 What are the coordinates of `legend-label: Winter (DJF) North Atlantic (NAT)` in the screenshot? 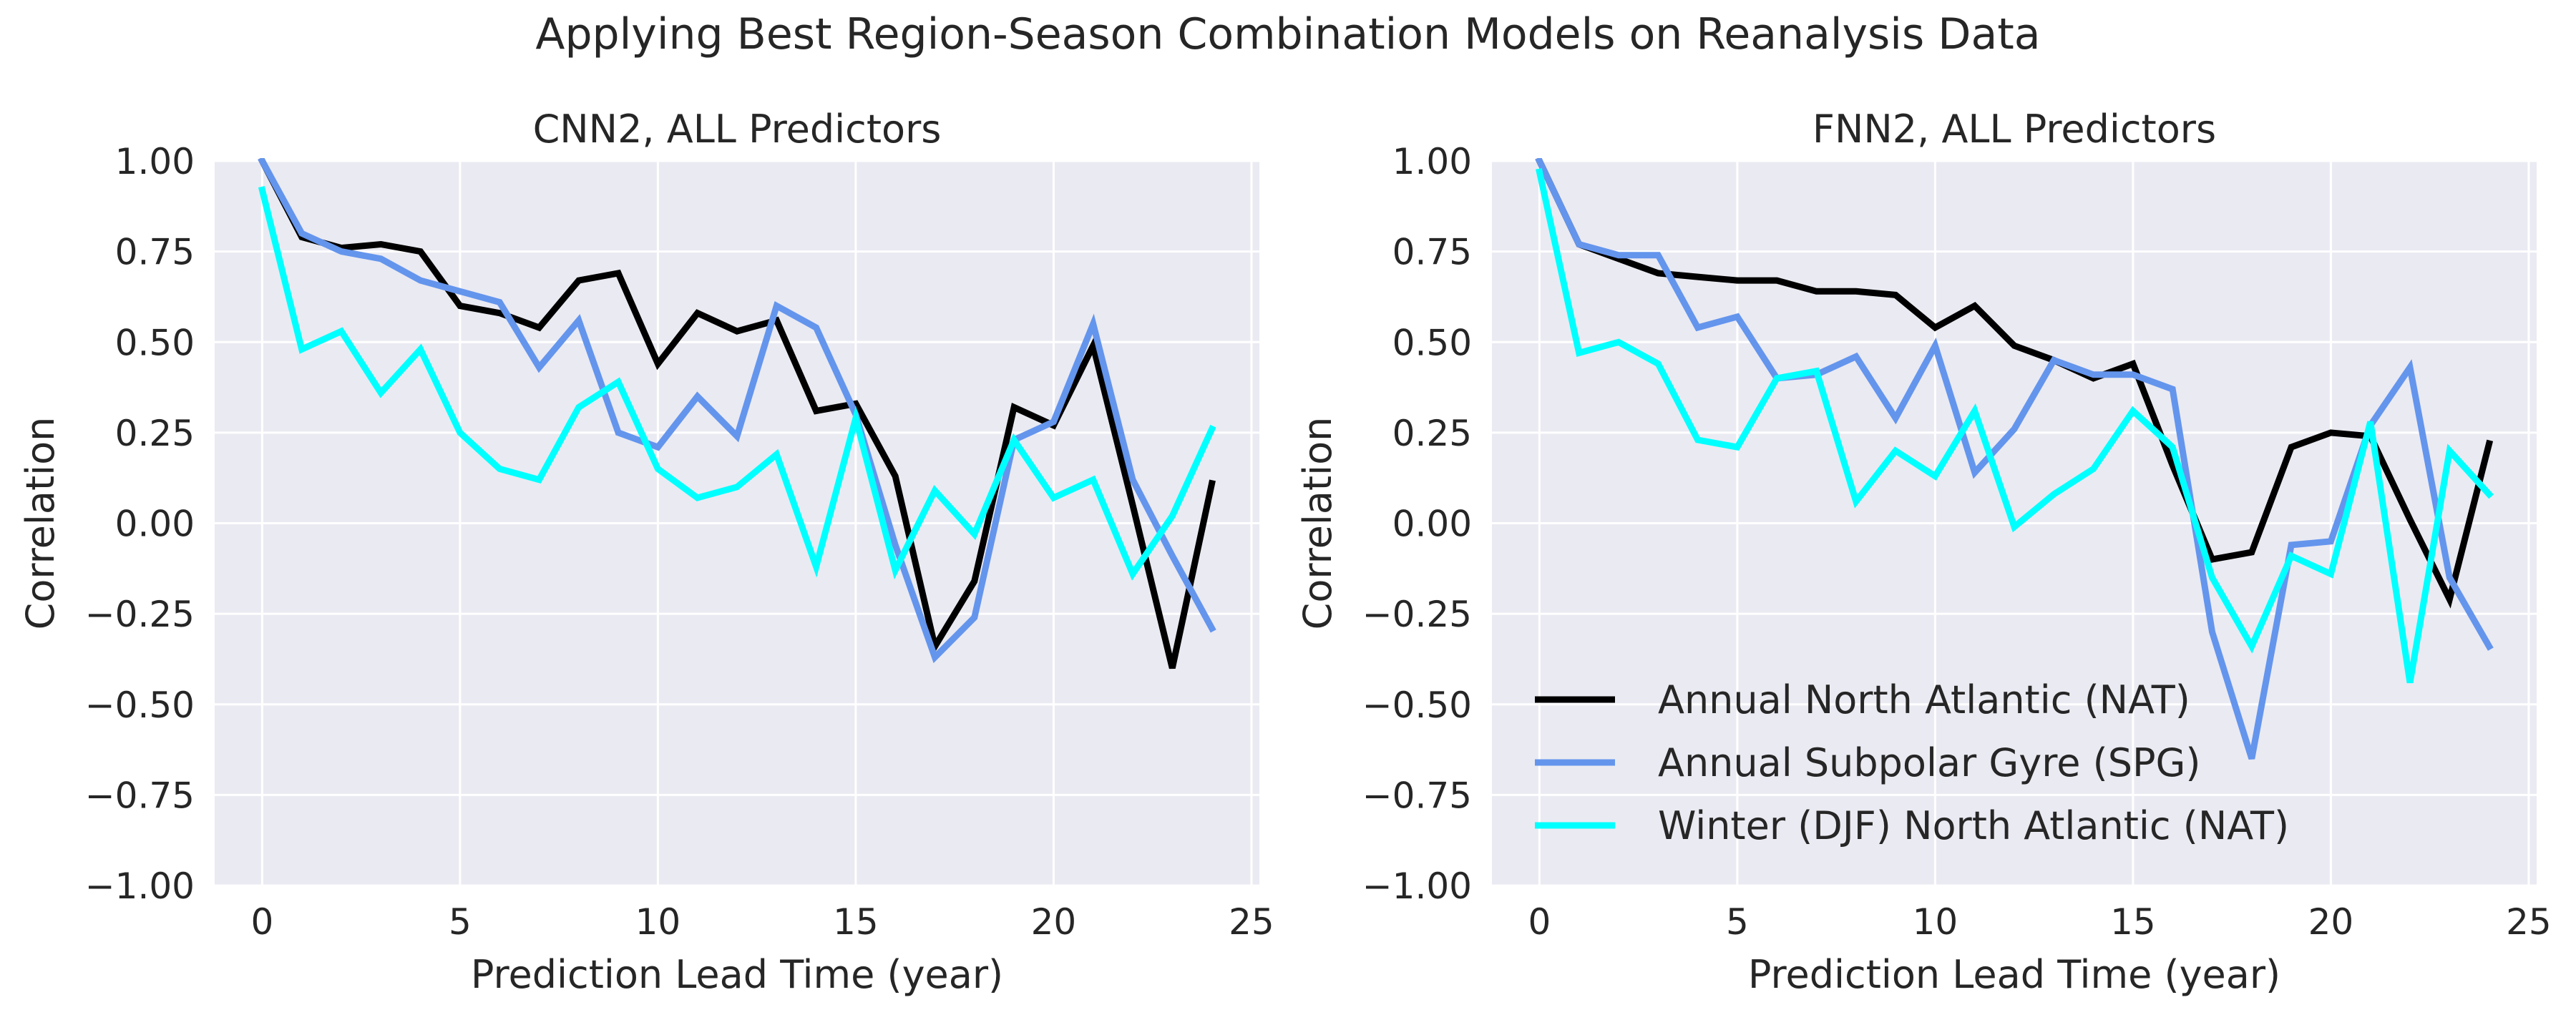 It's located at (1973, 825).